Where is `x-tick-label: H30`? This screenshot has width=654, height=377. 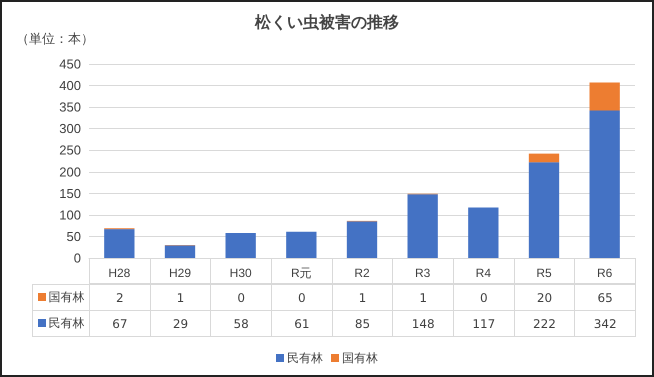
x-tick-label: H30 is located at coordinates (241, 273).